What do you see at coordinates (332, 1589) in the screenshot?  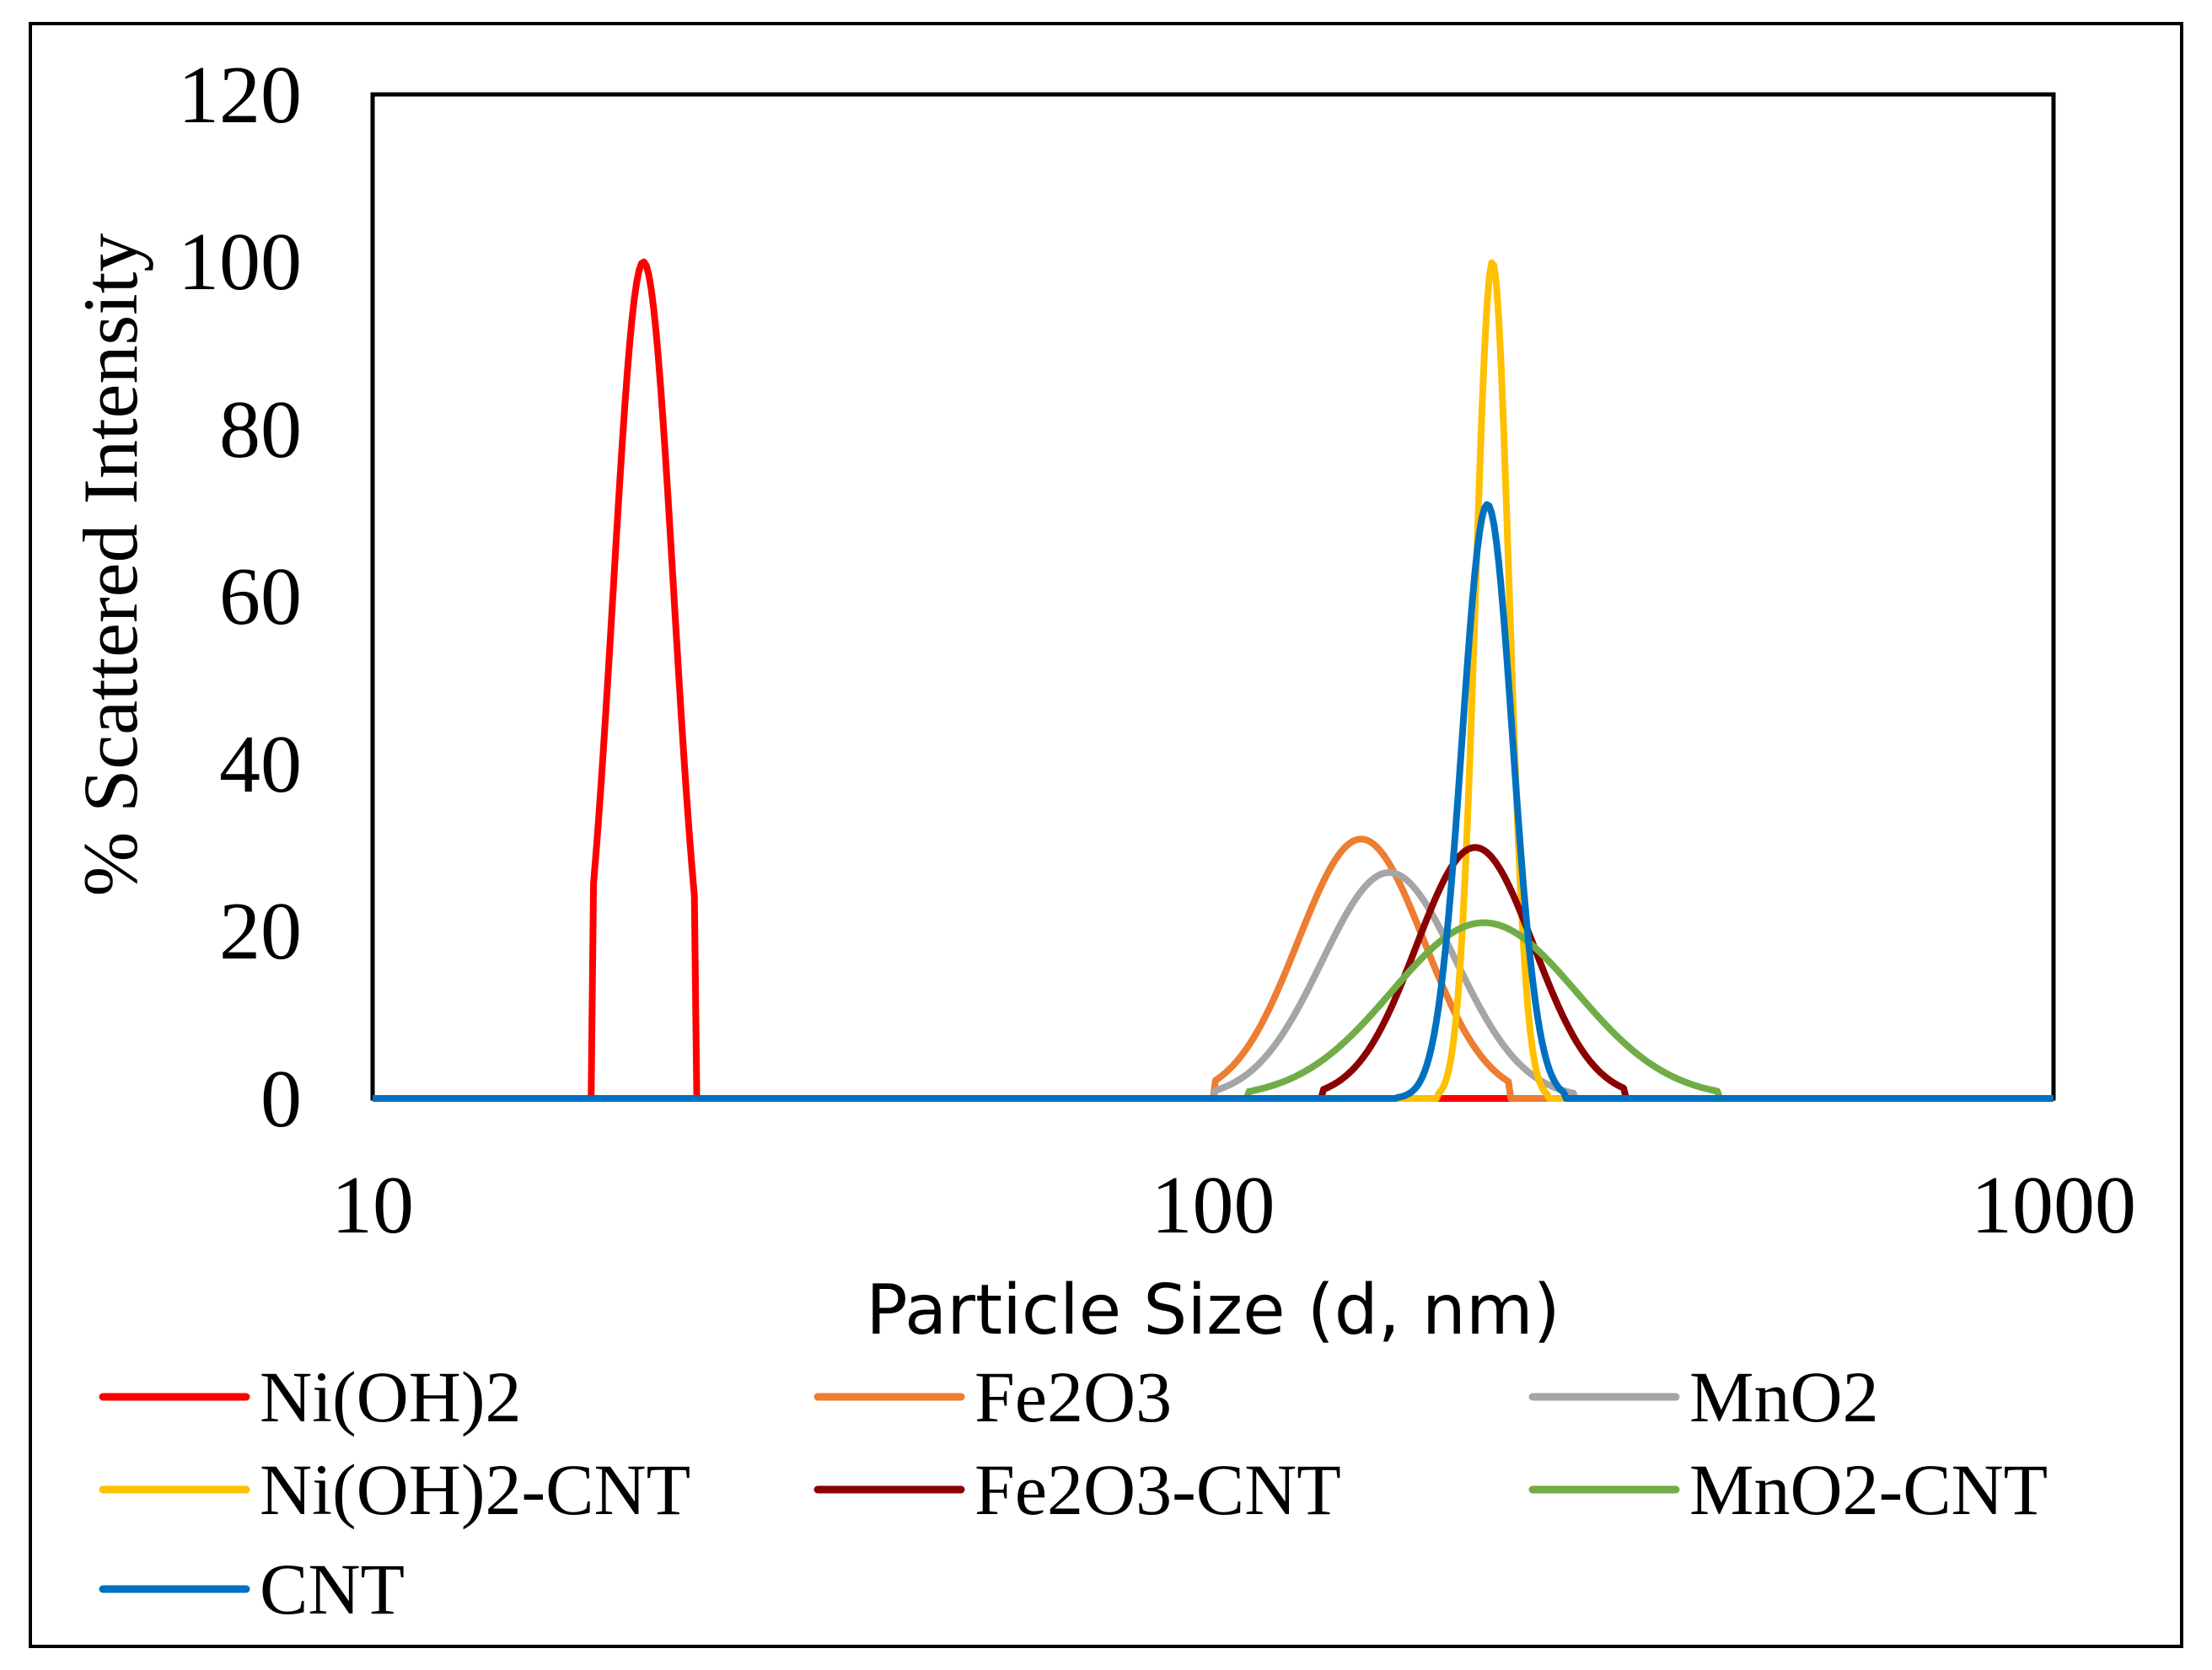 I see `legend-label-cnt: CNT` at bounding box center [332, 1589].